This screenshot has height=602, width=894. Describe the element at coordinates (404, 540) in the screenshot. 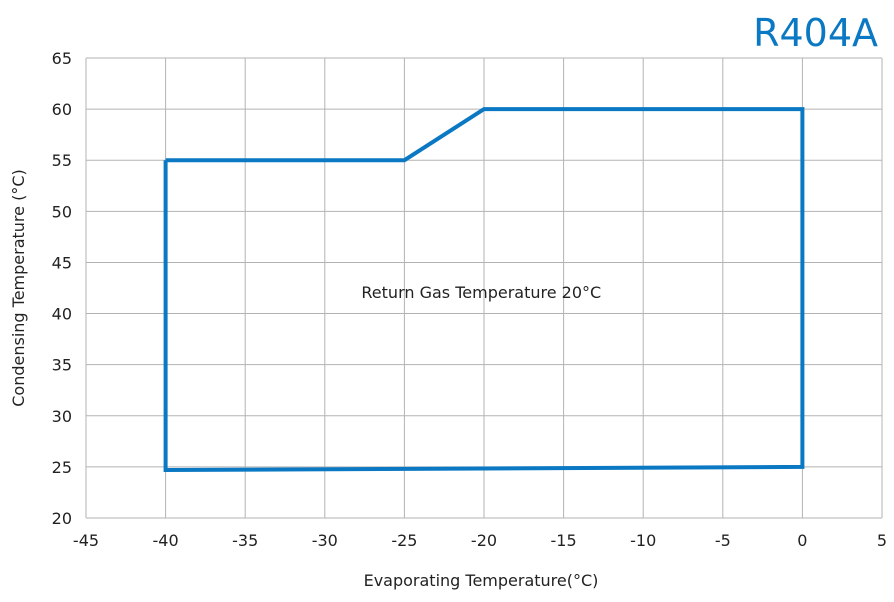

I see `x-tick-label: -25` at that location.